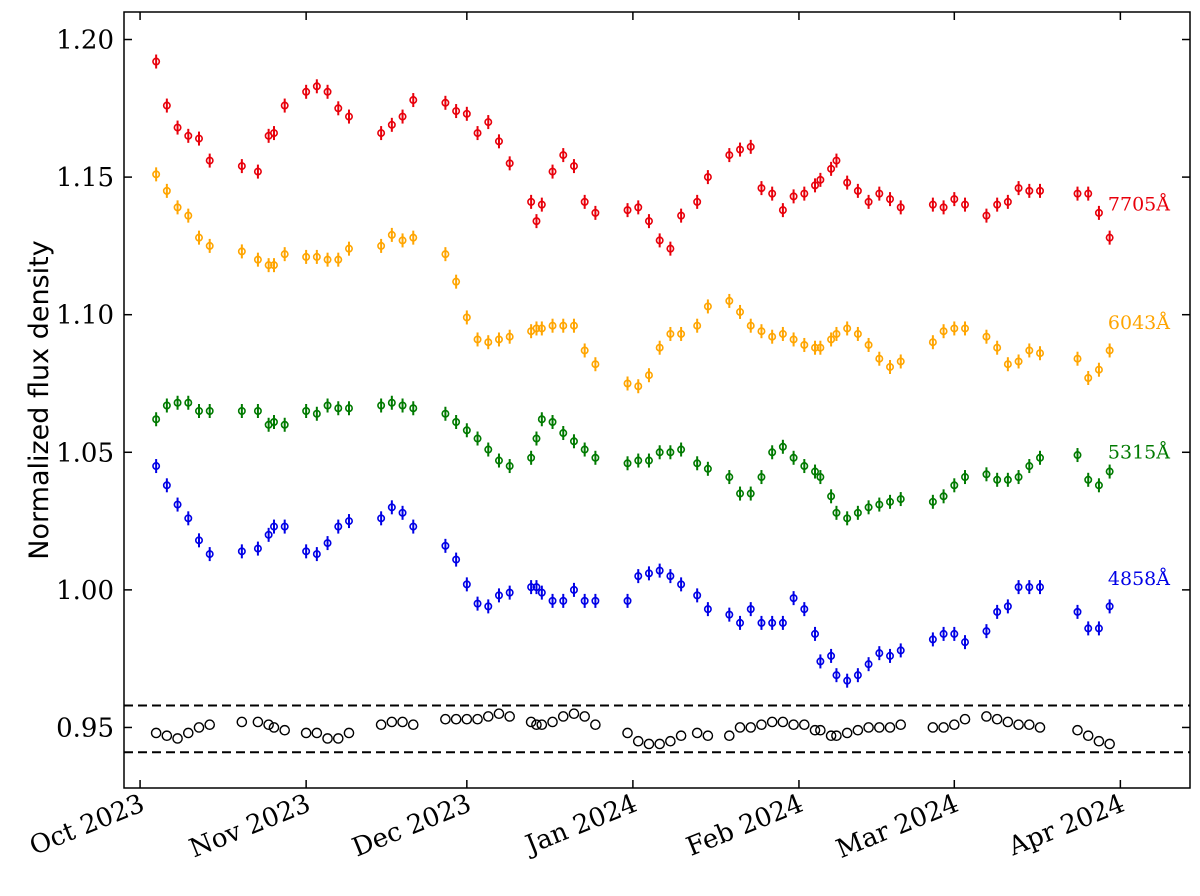 This screenshot has height=896, width=1200. I want to click on y-tick-label: 0.95, so click(85, 728).